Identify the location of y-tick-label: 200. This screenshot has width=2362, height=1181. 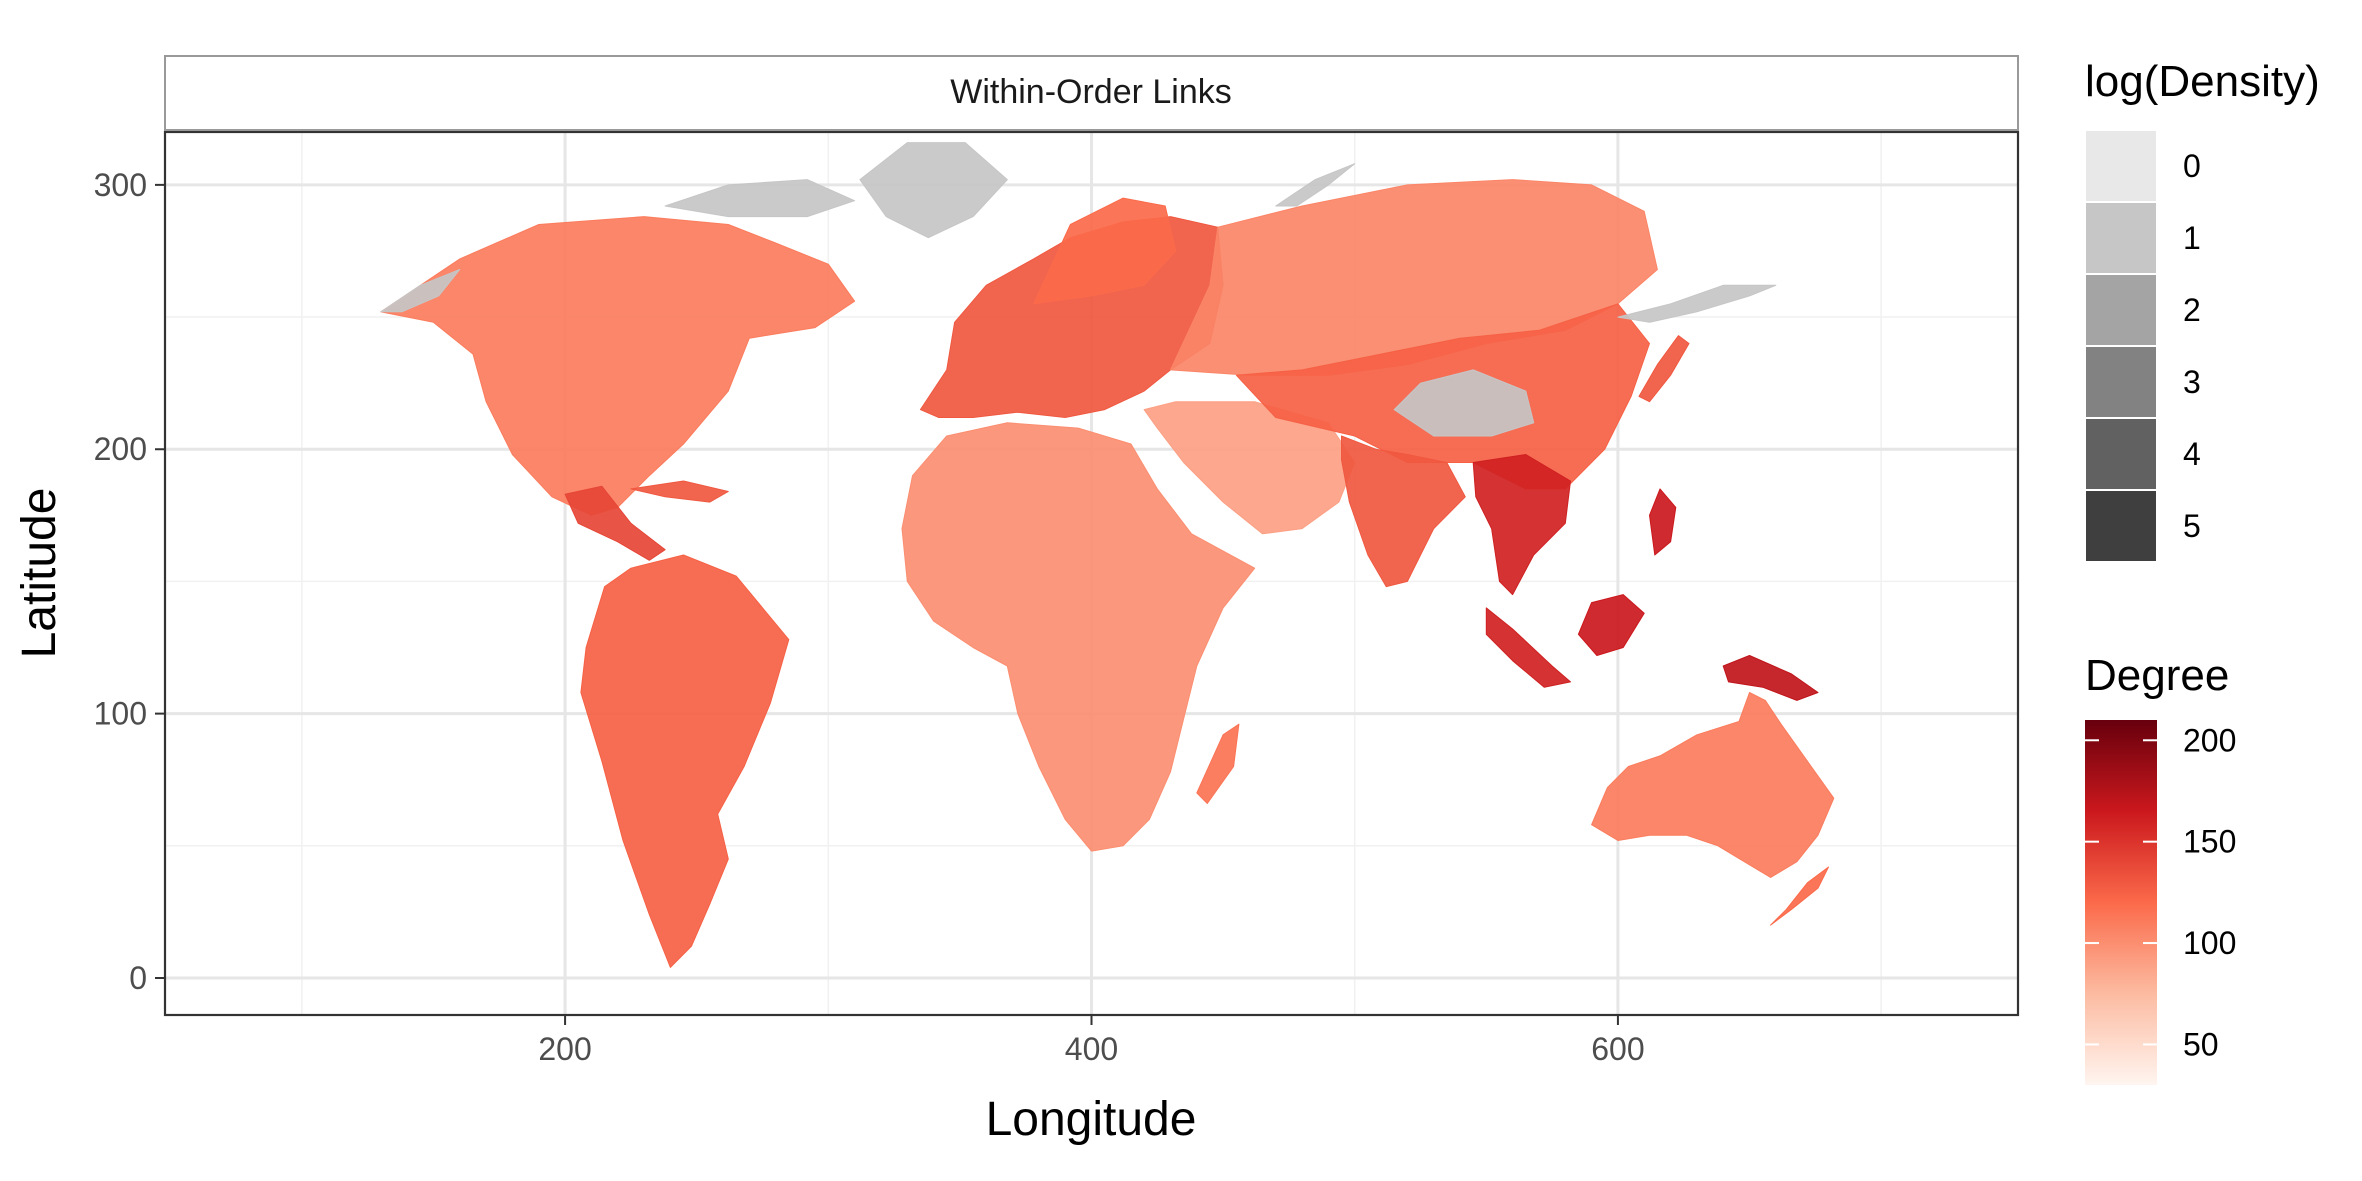
(120, 449).